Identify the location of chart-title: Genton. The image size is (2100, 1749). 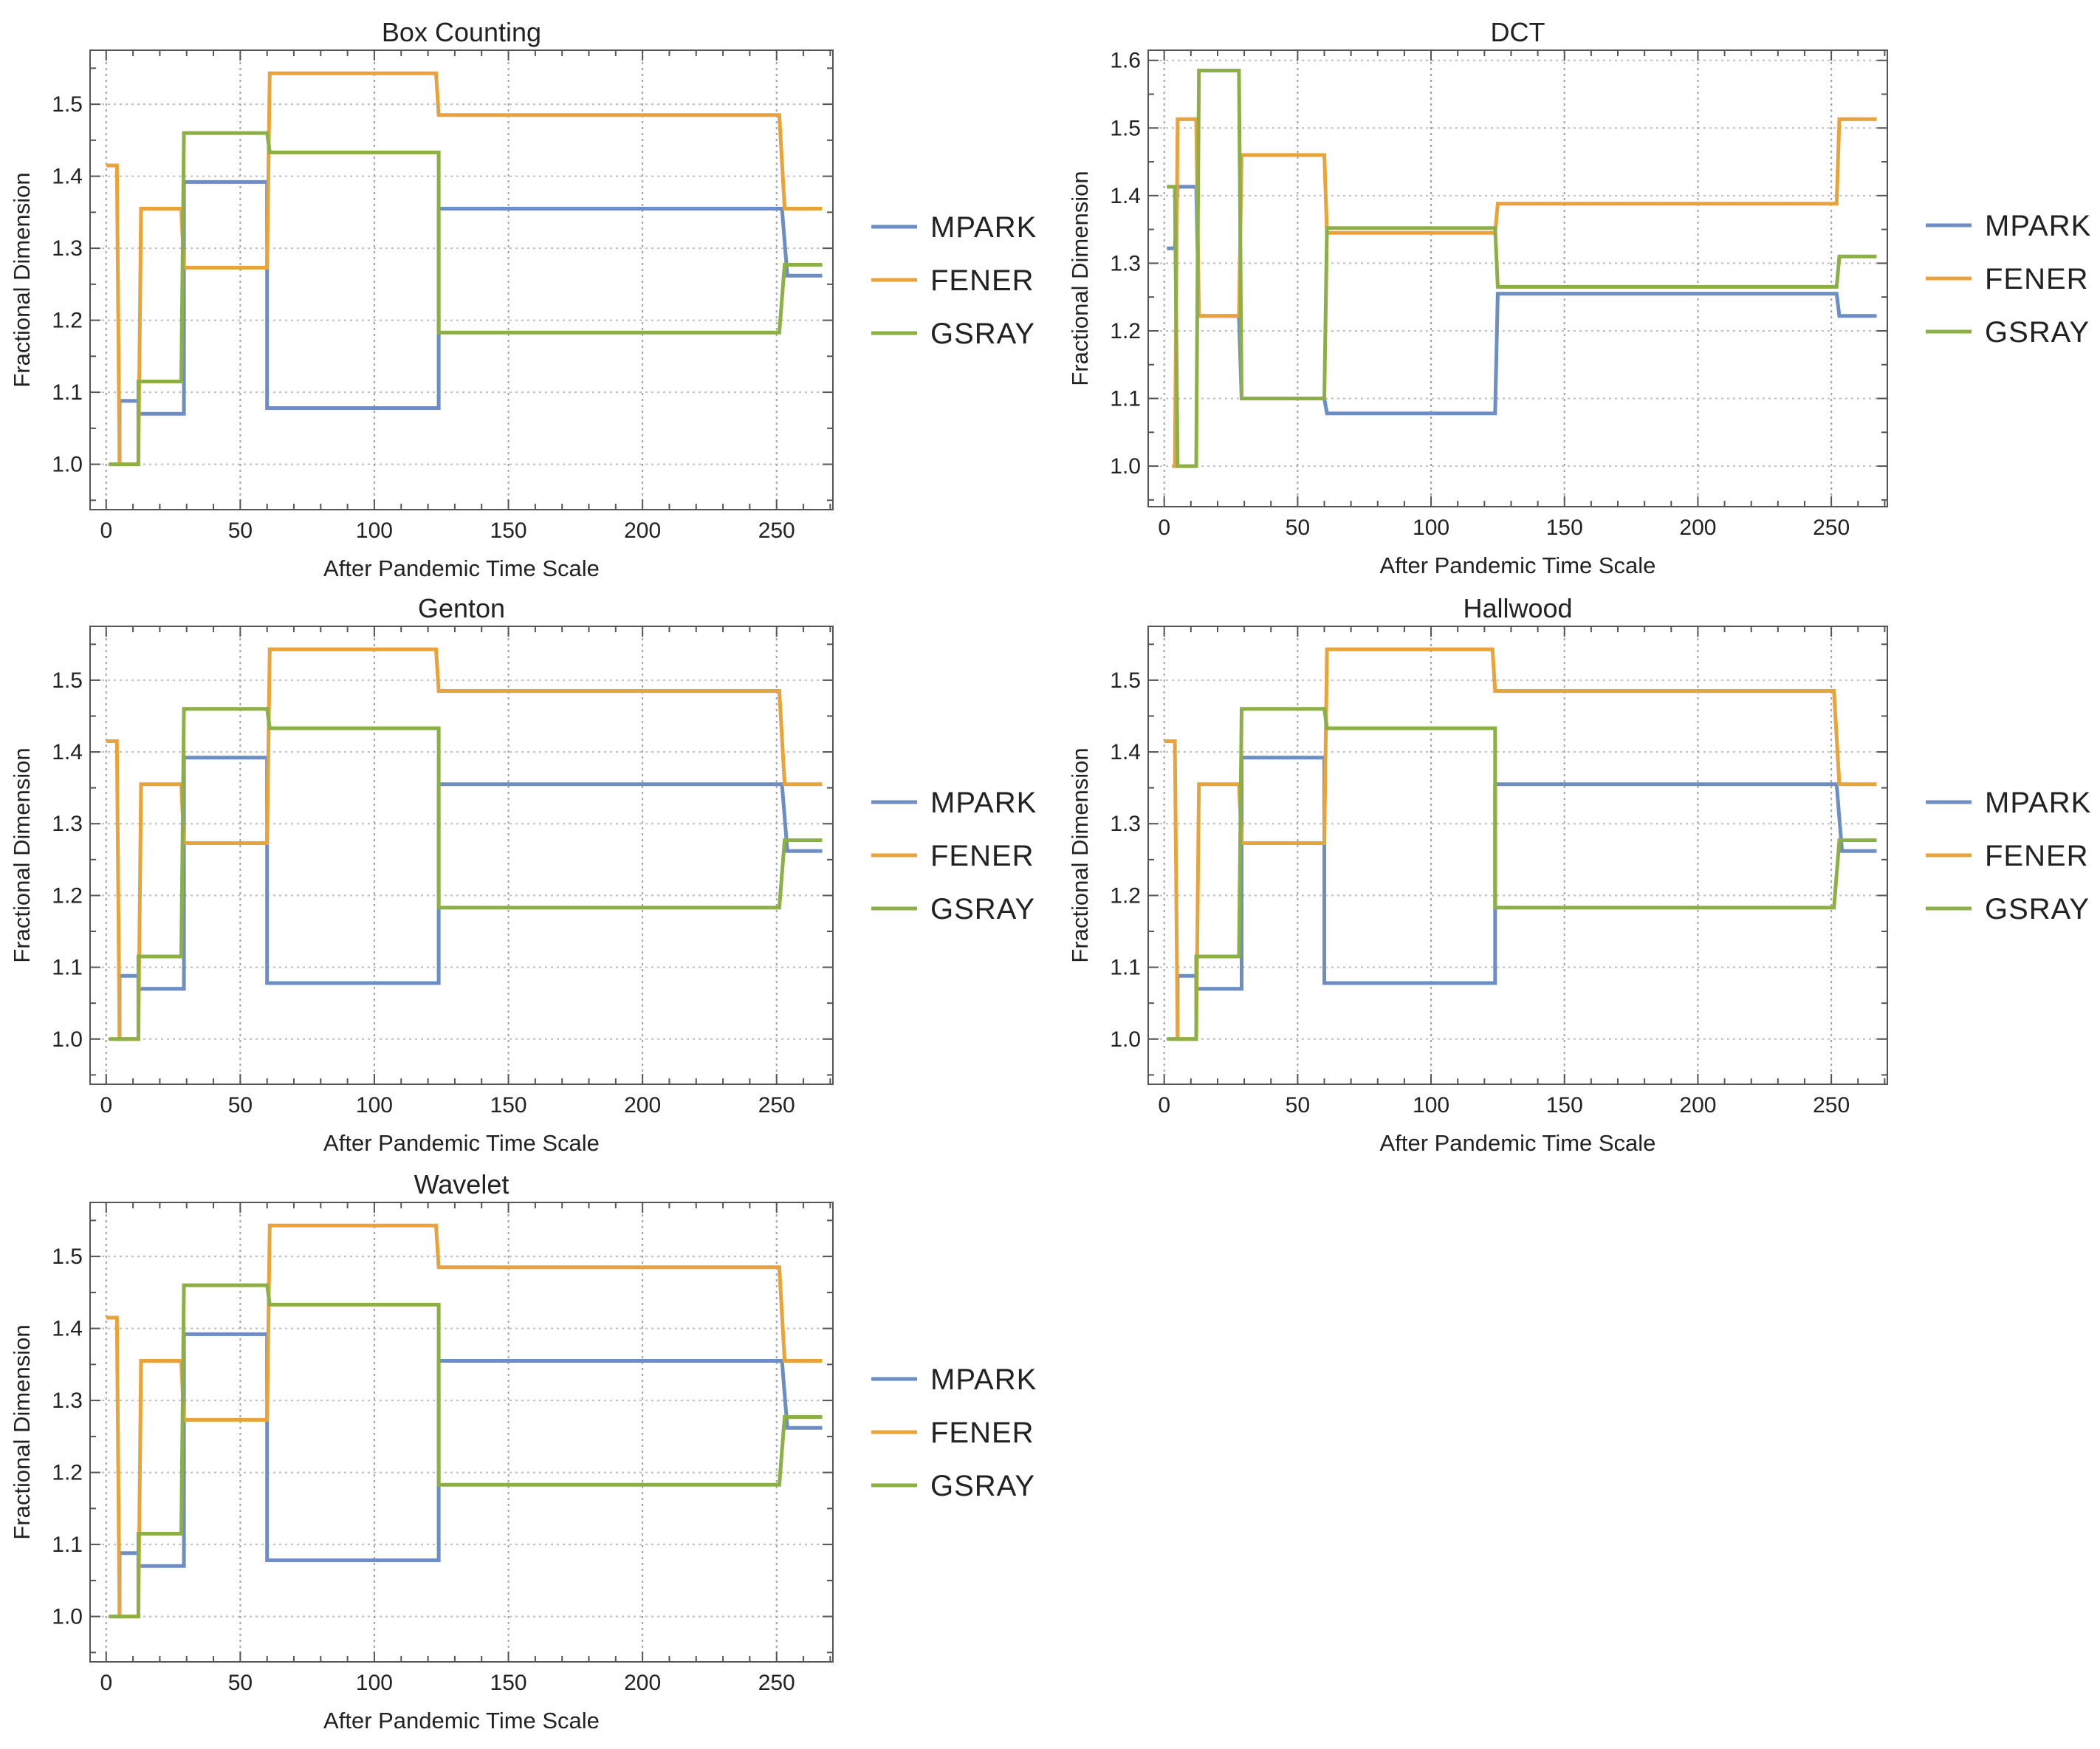
(461, 608).